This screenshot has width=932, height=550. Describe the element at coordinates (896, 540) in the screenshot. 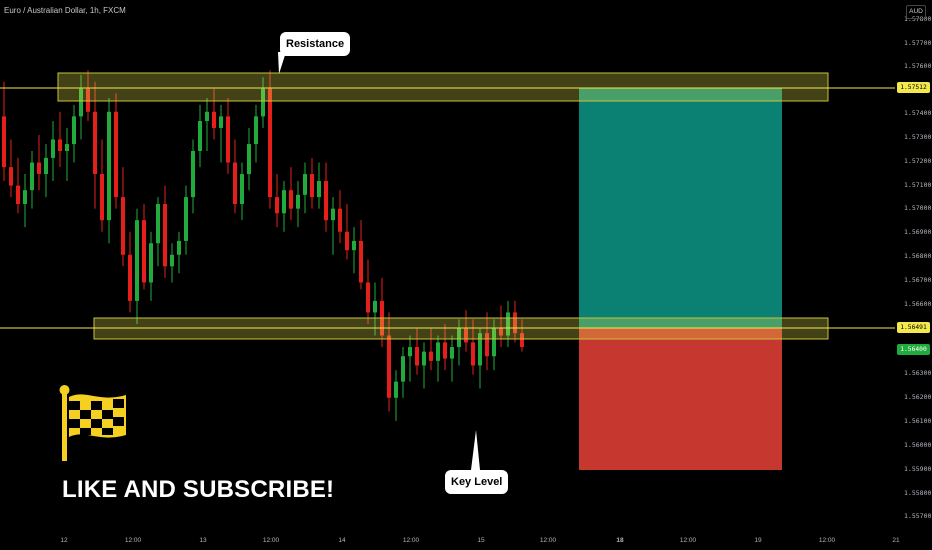

I see `time-tick-label: 21` at that location.